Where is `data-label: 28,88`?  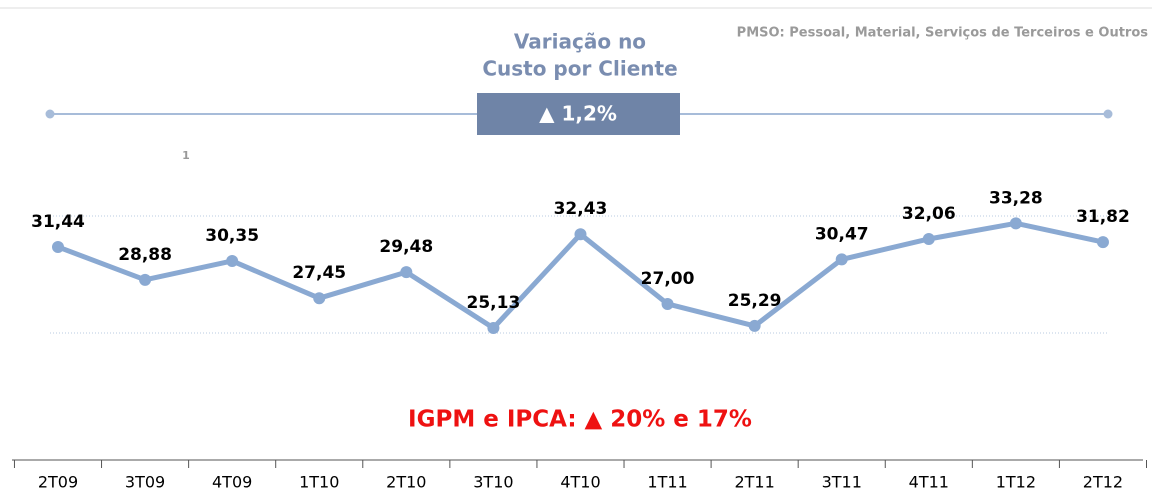 data-label: 28,88 is located at coordinates (145, 255).